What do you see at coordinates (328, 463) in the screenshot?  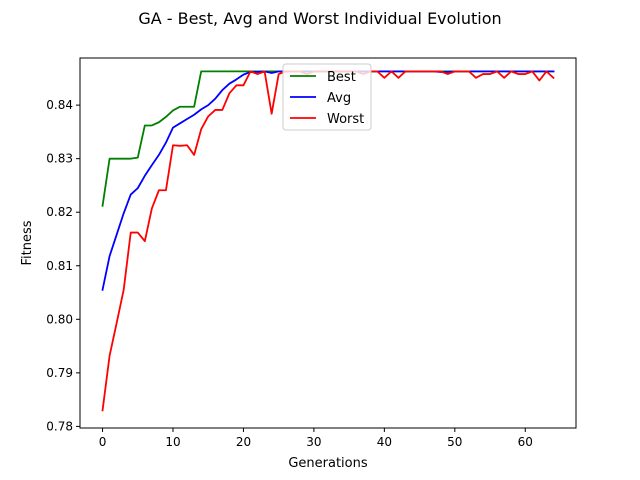 I see `x-axis-label: Generations` at bounding box center [328, 463].